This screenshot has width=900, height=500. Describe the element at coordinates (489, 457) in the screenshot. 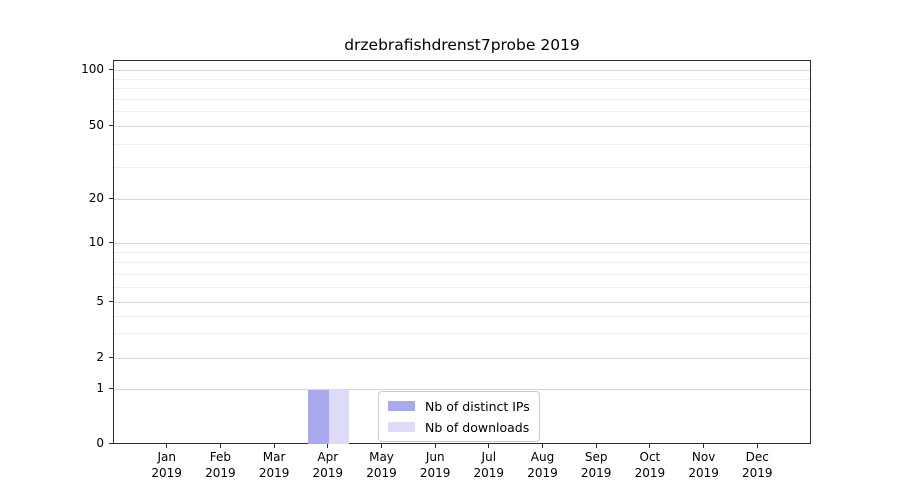

I see `x-tick-label-month: Jul` at that location.